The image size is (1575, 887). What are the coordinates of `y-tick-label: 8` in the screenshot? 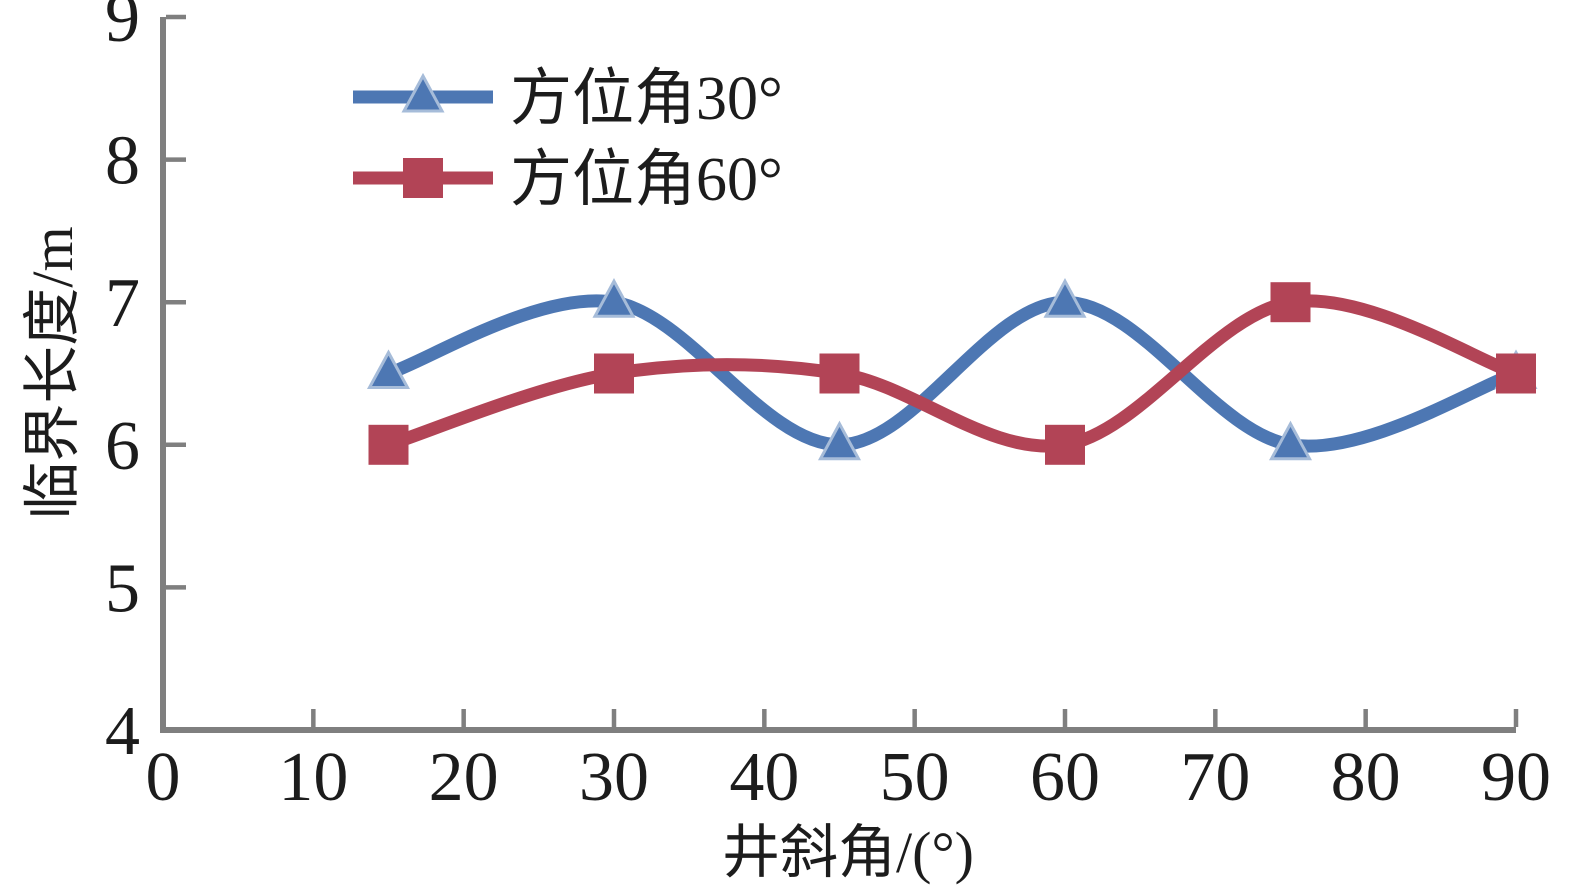 It's located at (122, 161).